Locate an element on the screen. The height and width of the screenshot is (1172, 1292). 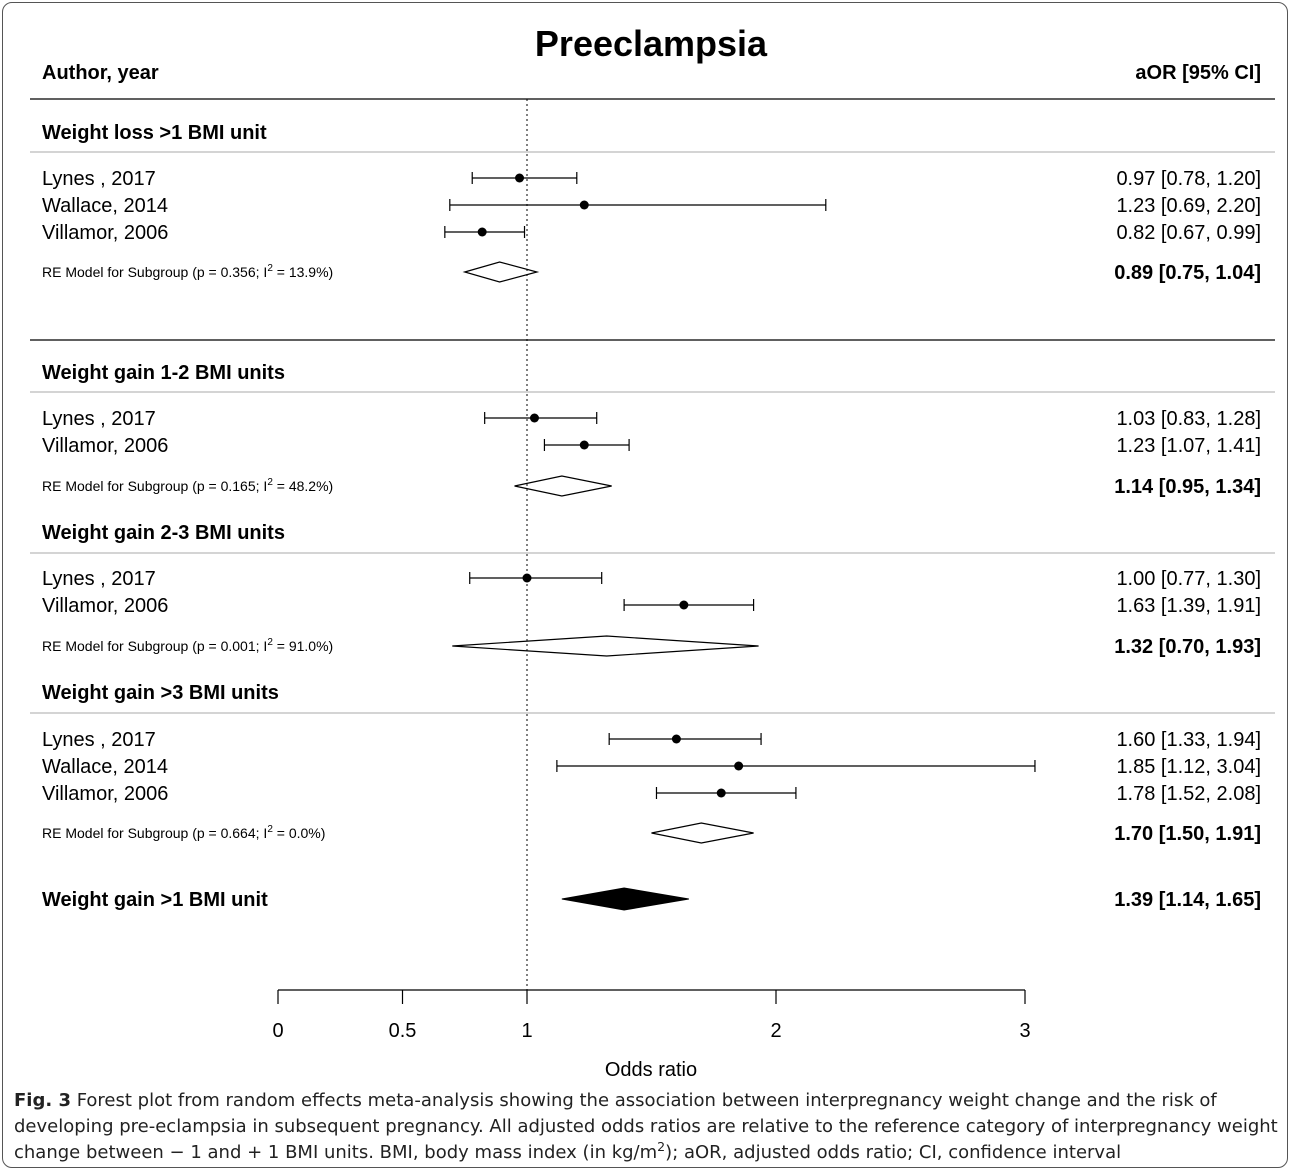
chart-title: Preeclampsia is located at coordinates (651, 43).